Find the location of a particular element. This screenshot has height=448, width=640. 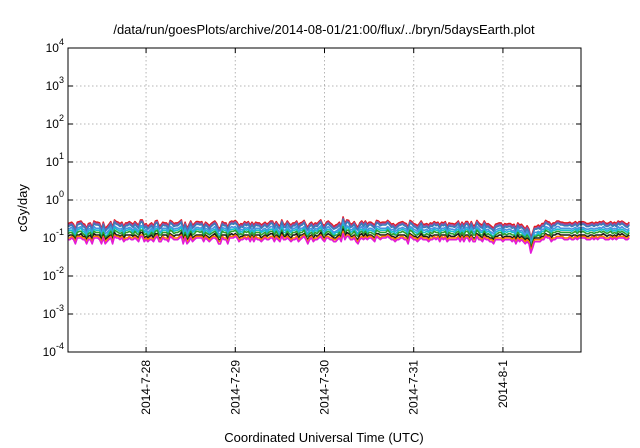

y-tick-label: 10¹ is located at coordinates (55, 160).